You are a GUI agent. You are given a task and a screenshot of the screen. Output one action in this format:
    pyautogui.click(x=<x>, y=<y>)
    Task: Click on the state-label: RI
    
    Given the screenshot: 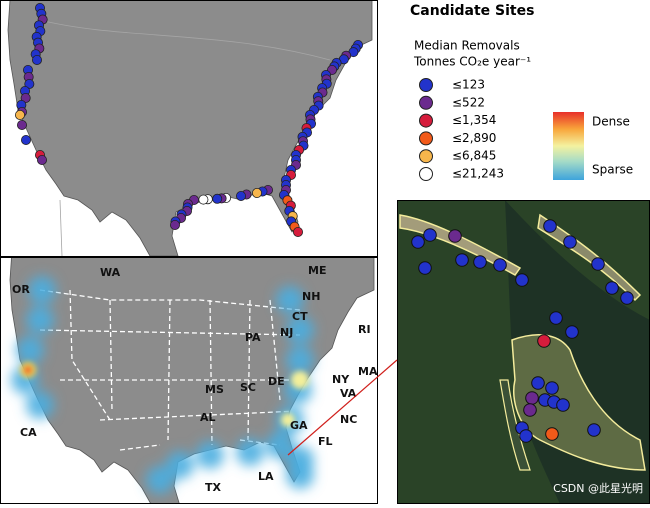 What is the action you would take?
    pyautogui.click(x=364, y=329)
    